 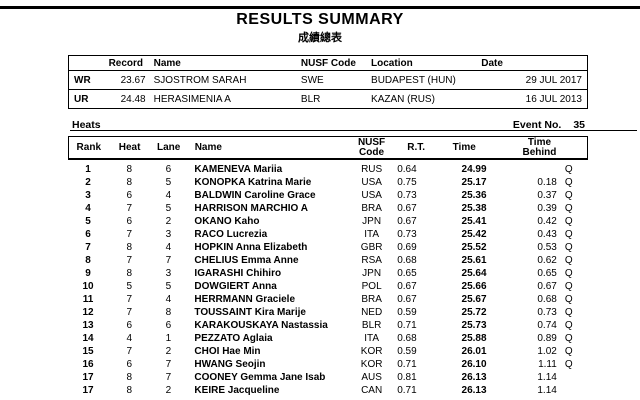 What do you see at coordinates (371, 247) in the screenshot?
I see `nusf-code-cell: GBR` at bounding box center [371, 247].